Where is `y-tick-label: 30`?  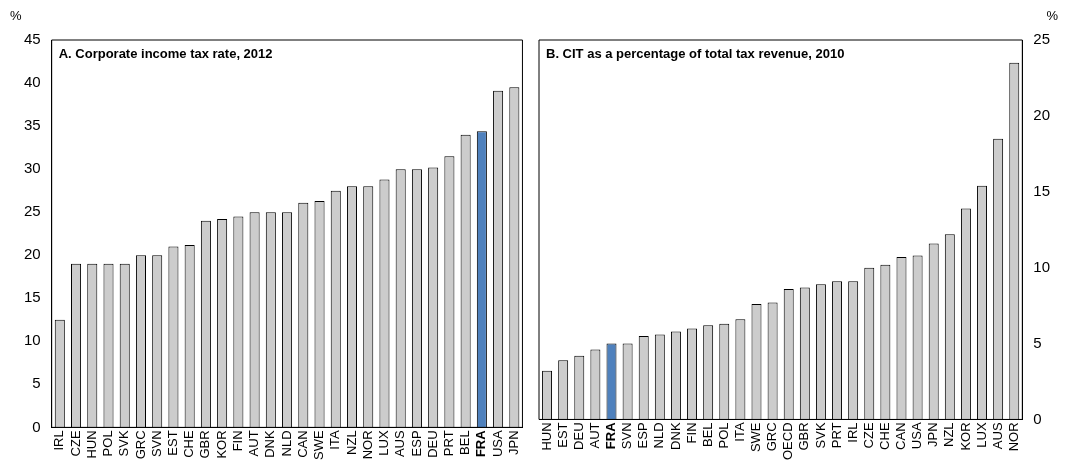 y-tick-label: 30 is located at coordinates (32, 168).